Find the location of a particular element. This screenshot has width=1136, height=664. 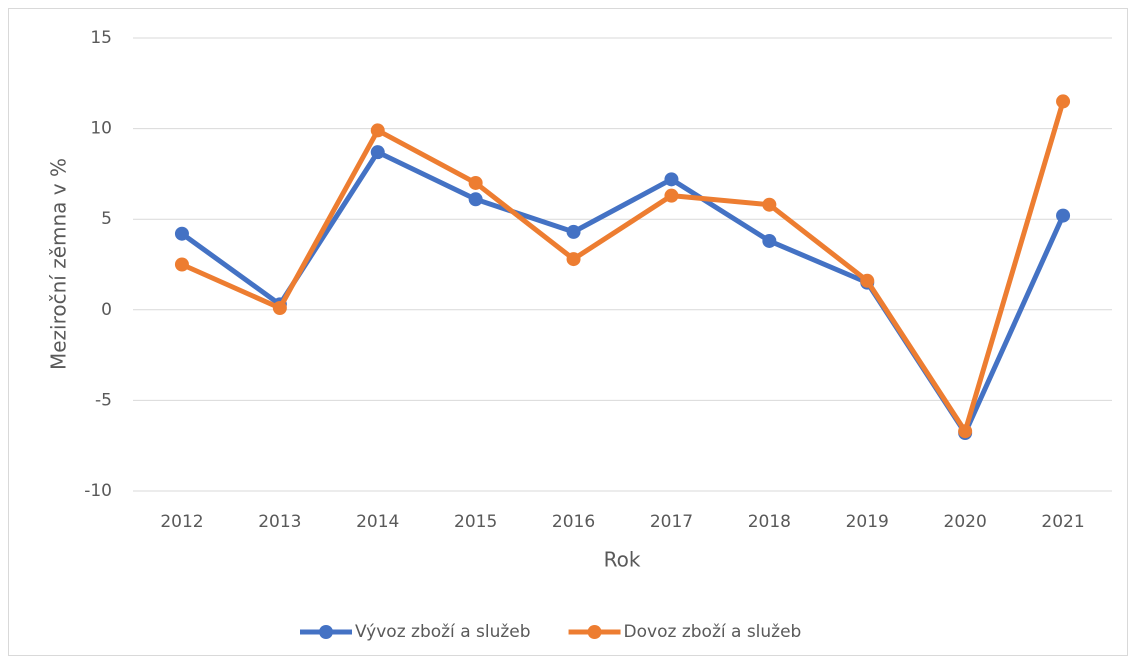

x-tick-label: 2014 is located at coordinates (377, 522).